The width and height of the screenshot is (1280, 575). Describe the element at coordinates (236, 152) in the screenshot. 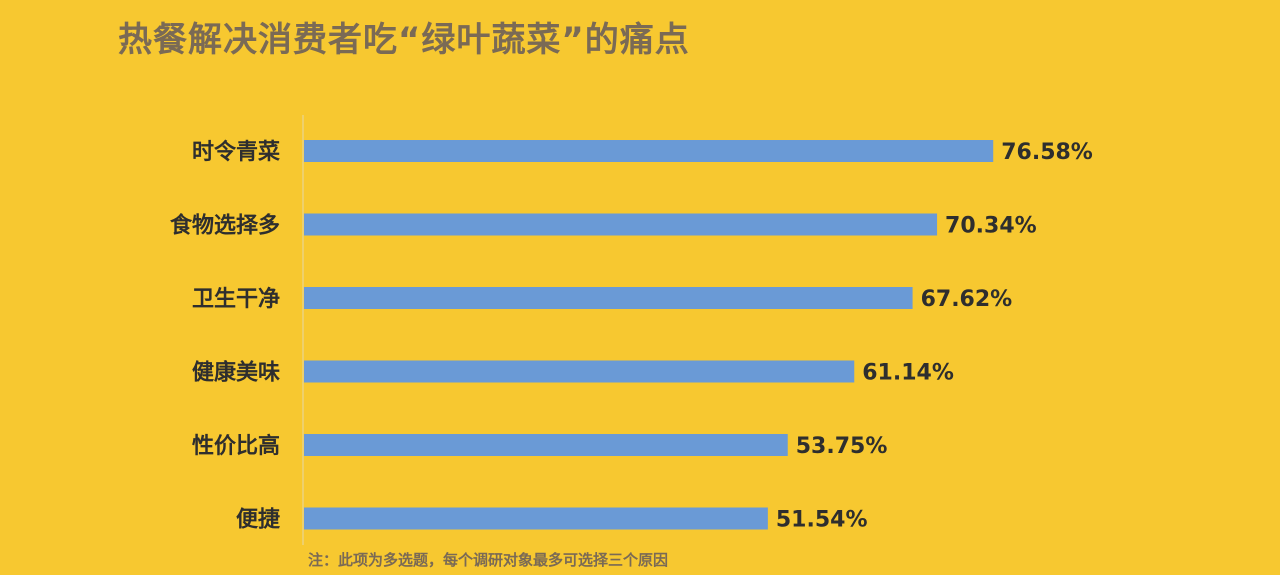

I see `category-label: 时令青菜` at that location.